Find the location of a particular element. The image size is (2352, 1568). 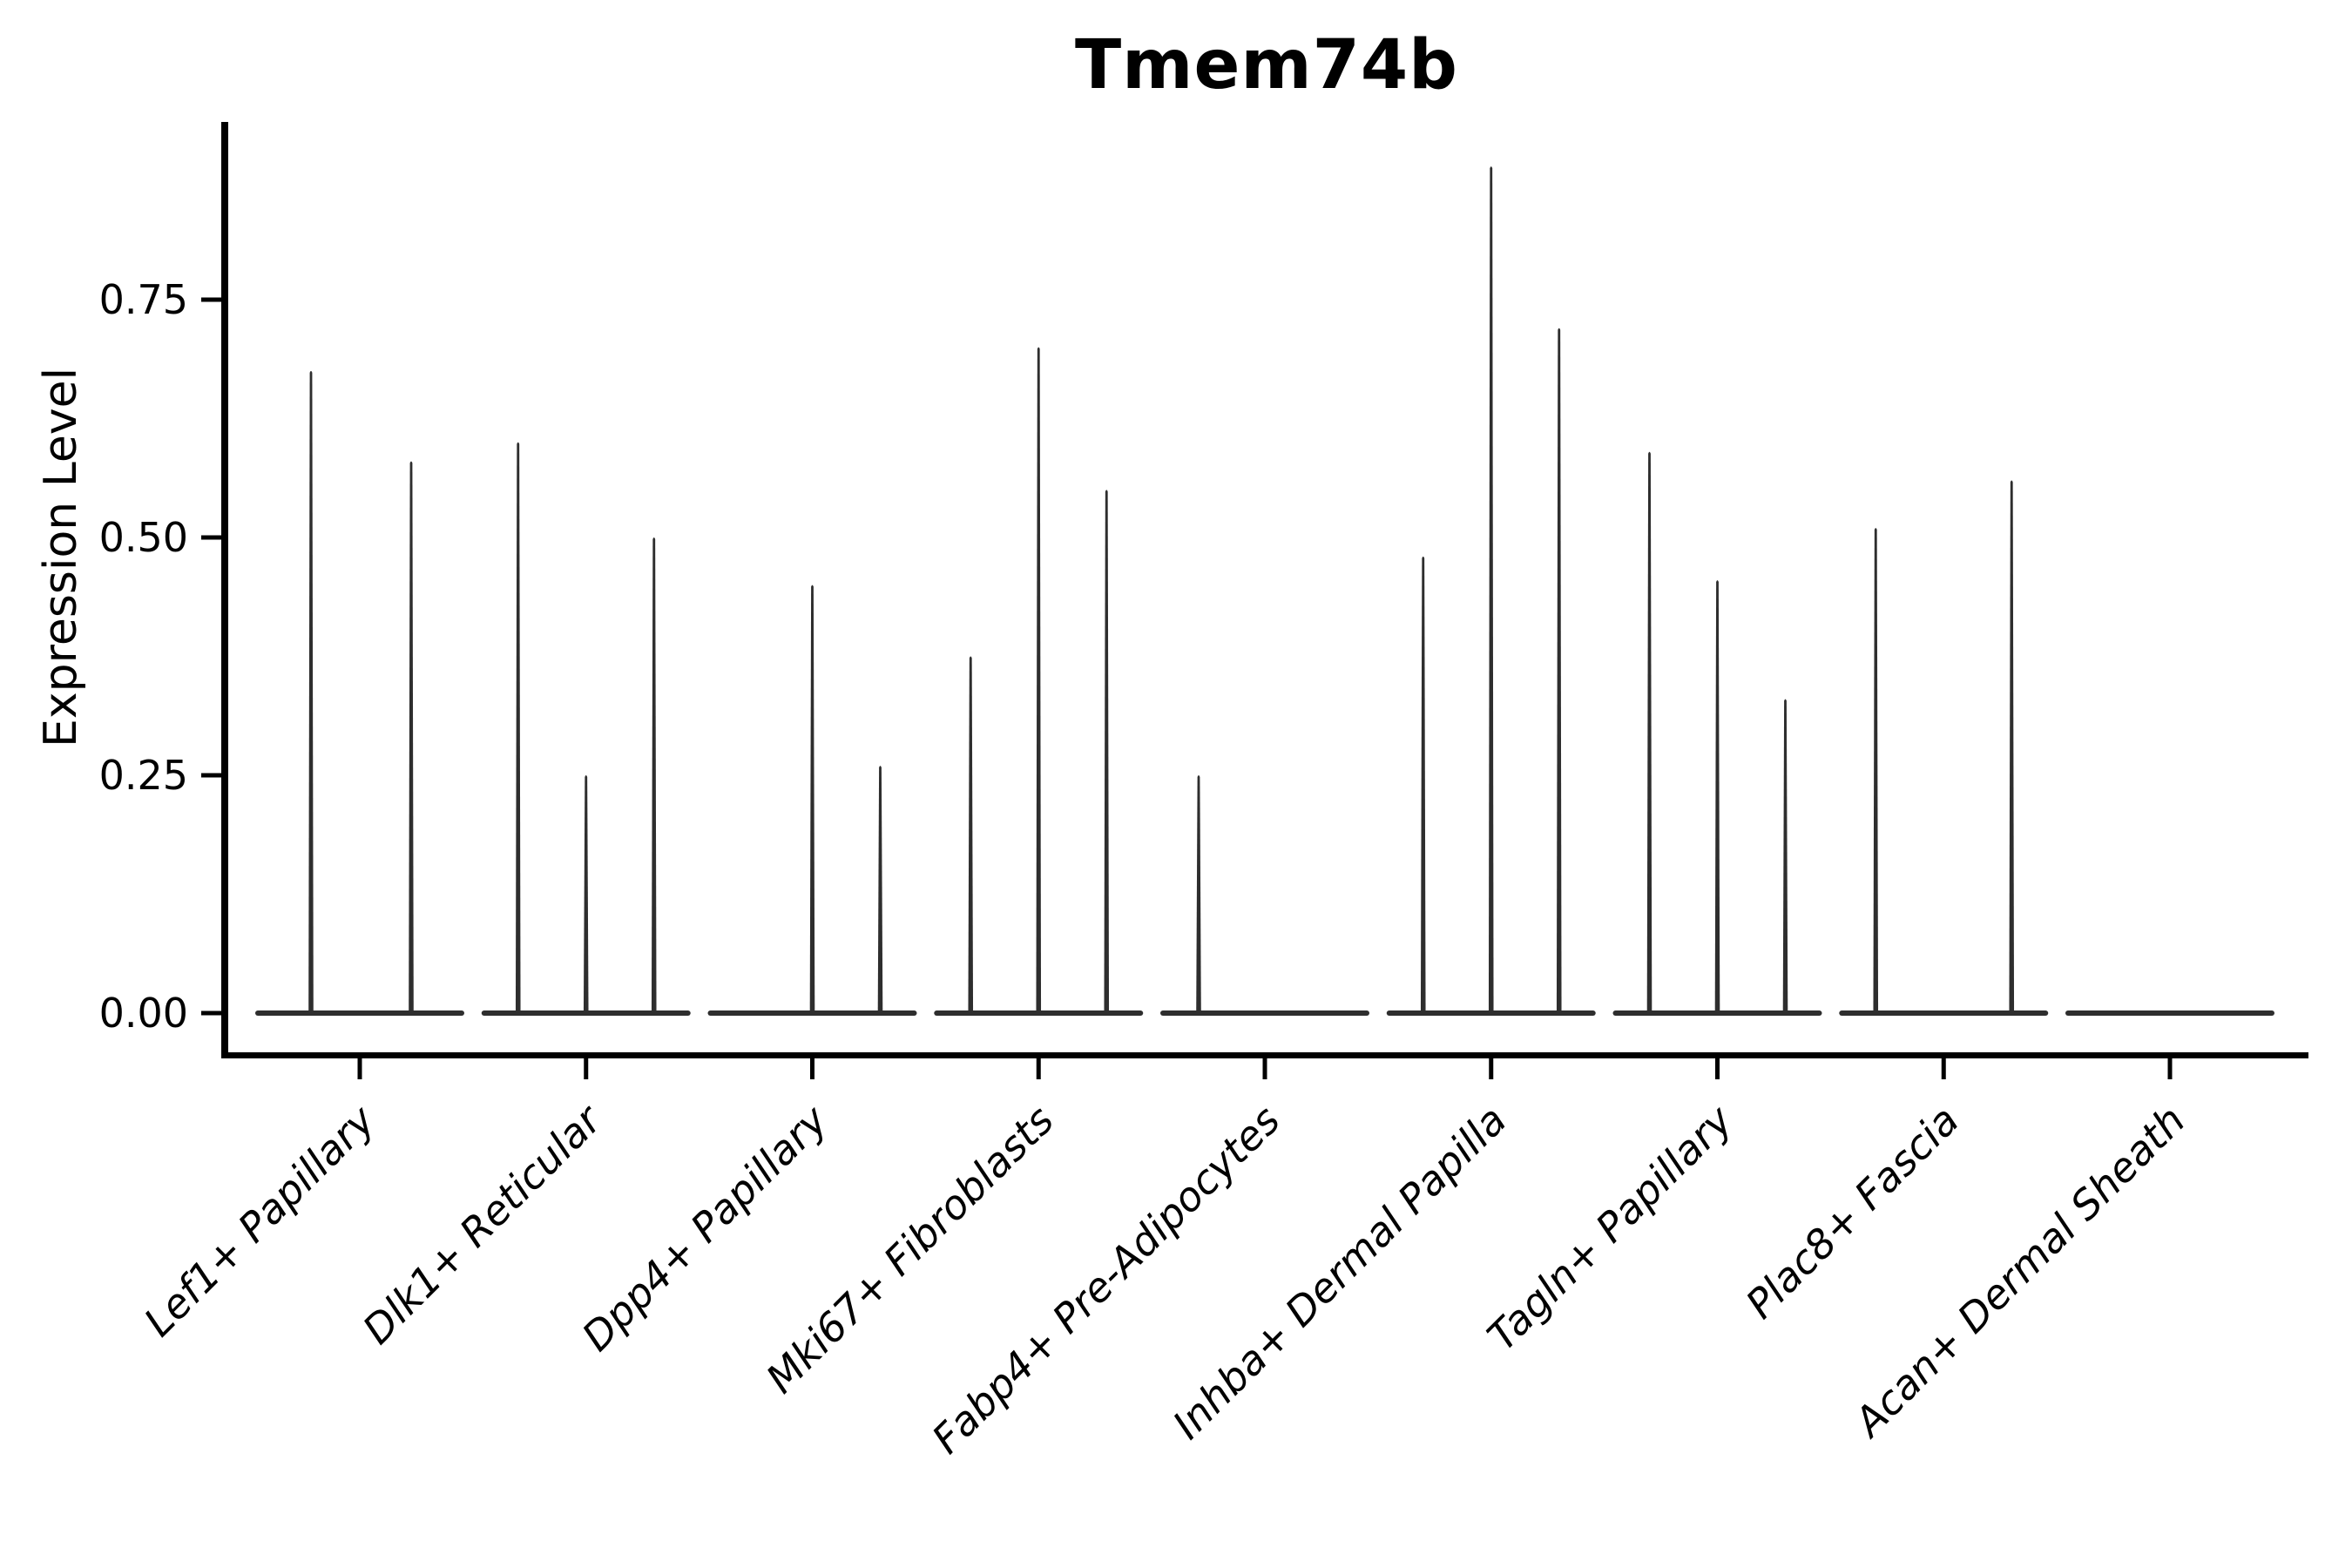

x-tick-label: Dpp4+ Papillary is located at coordinates (705, 1228).